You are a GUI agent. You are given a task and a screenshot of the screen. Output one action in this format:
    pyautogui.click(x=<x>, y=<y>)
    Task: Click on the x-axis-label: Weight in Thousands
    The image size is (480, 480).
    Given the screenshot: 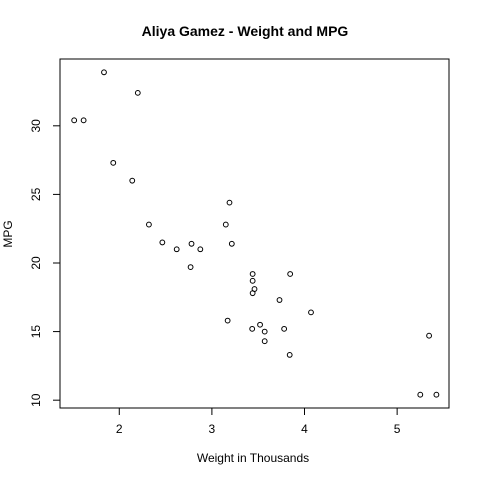 What is the action you would take?
    pyautogui.click(x=253, y=458)
    